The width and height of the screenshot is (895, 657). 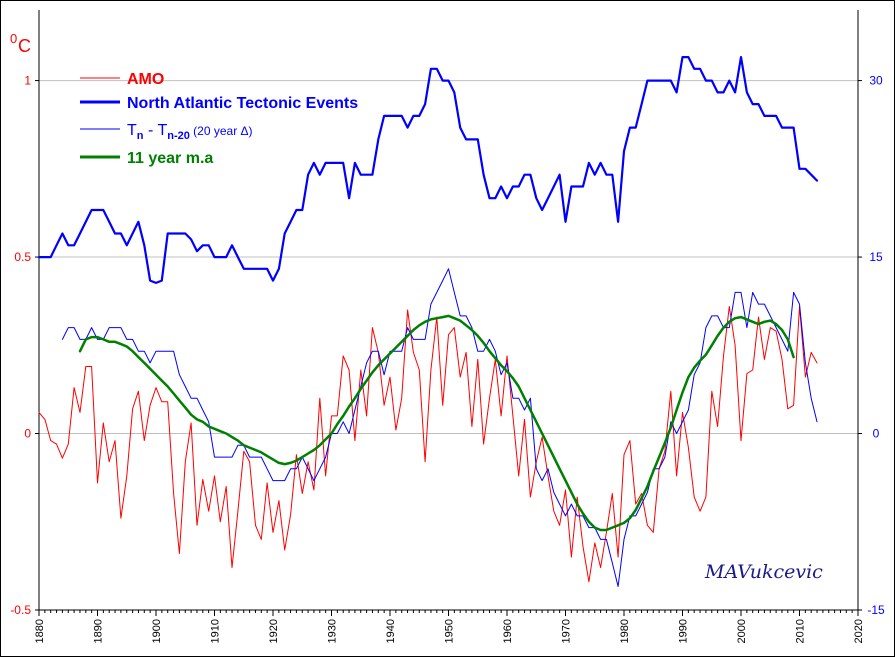 I want to click on y-left-tick-label: 0, so click(x=27, y=434).